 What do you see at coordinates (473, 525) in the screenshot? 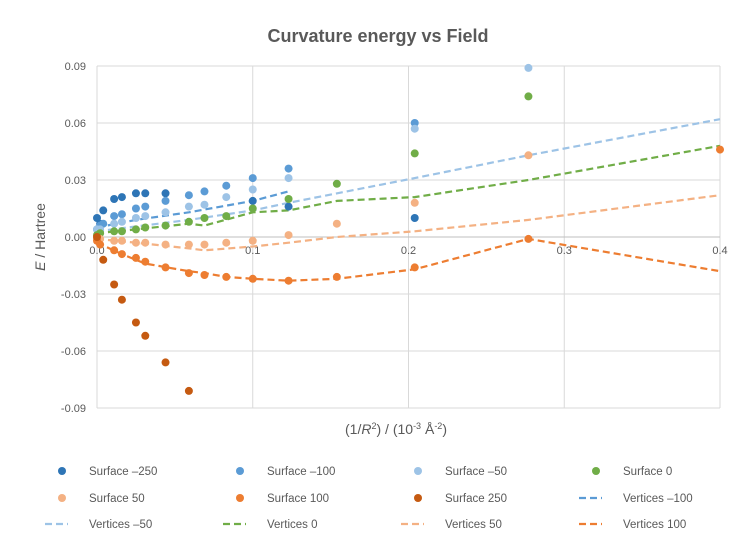
I see `legend-label: Vertices 50` at bounding box center [473, 525].